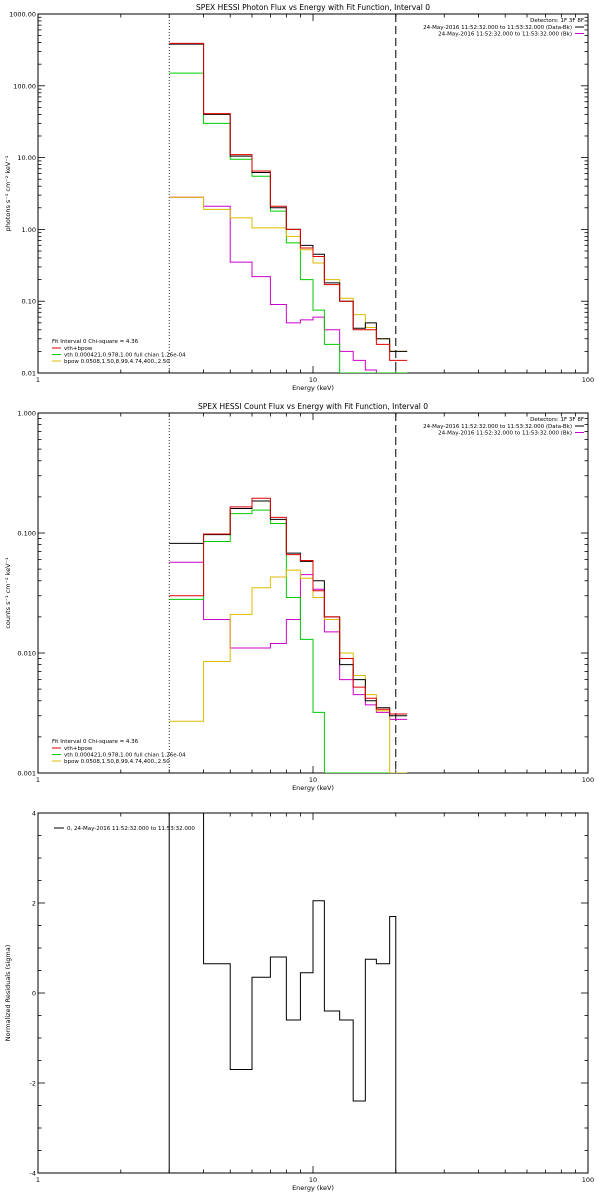 The height and width of the screenshot is (1200, 600). What do you see at coordinates (34, 814) in the screenshot?
I see `y-tick-label: 4` at bounding box center [34, 814].